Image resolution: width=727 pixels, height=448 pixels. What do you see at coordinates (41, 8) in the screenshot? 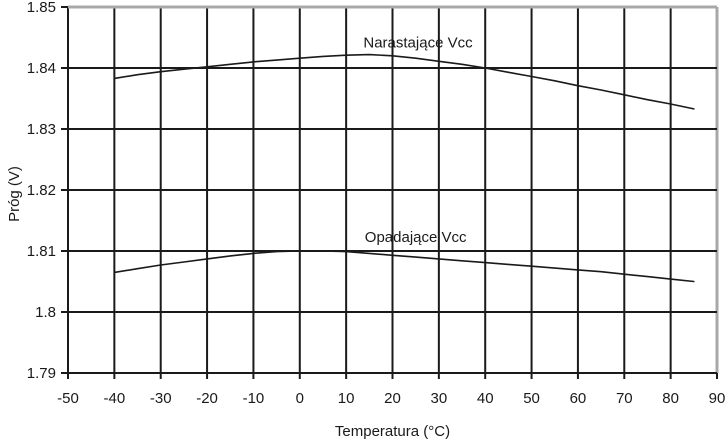
I see `y-tick-label: 1.85` at bounding box center [41, 8].